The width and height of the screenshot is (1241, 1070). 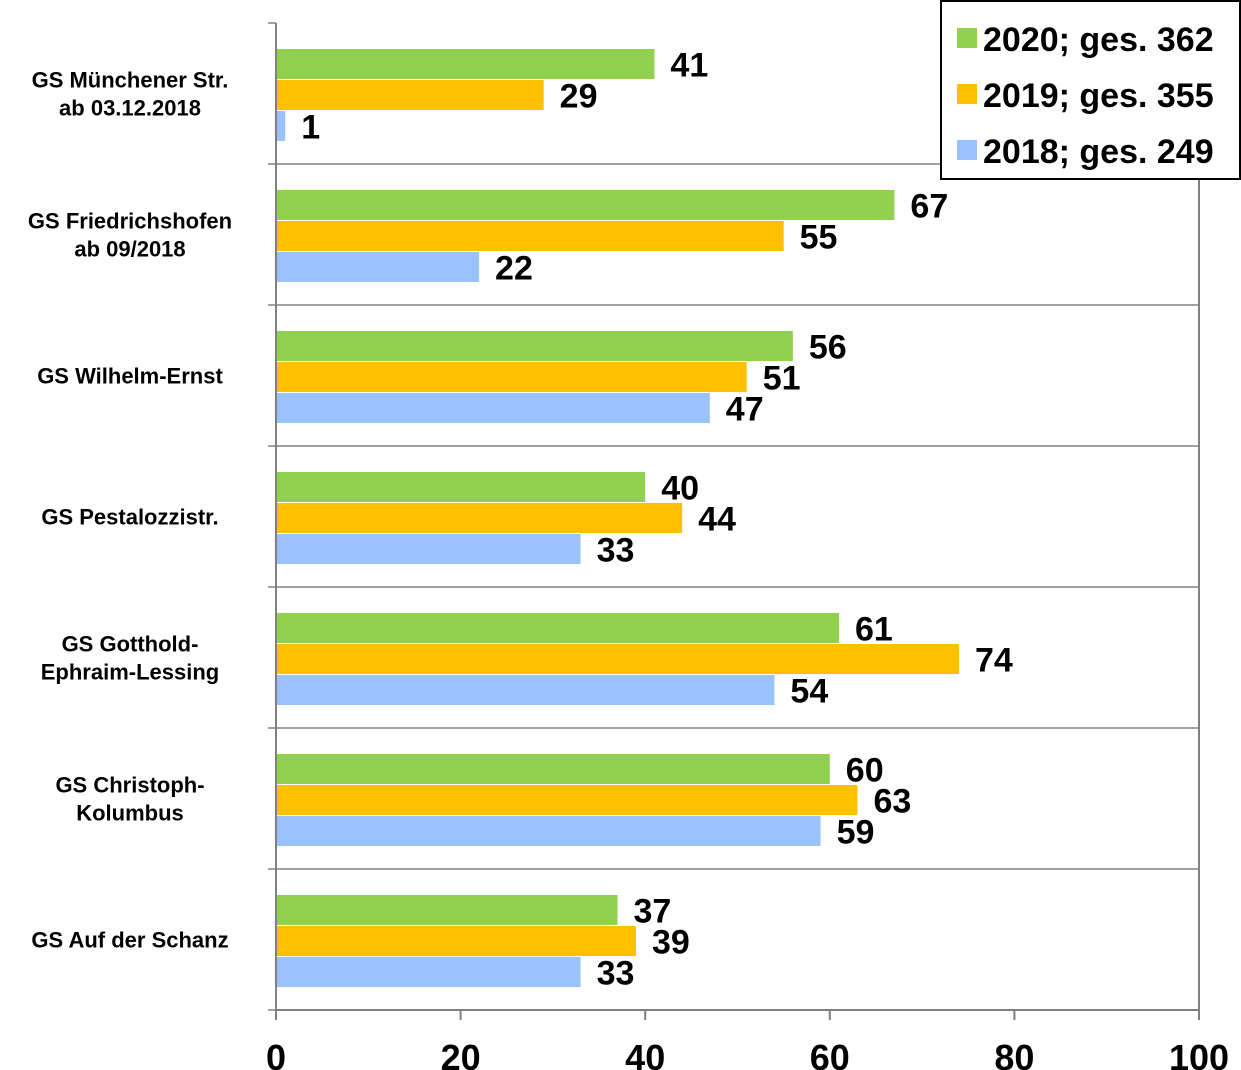 I want to click on category-label: GS Gotthold-Ephraim-Lessing, so click(x=130, y=658).